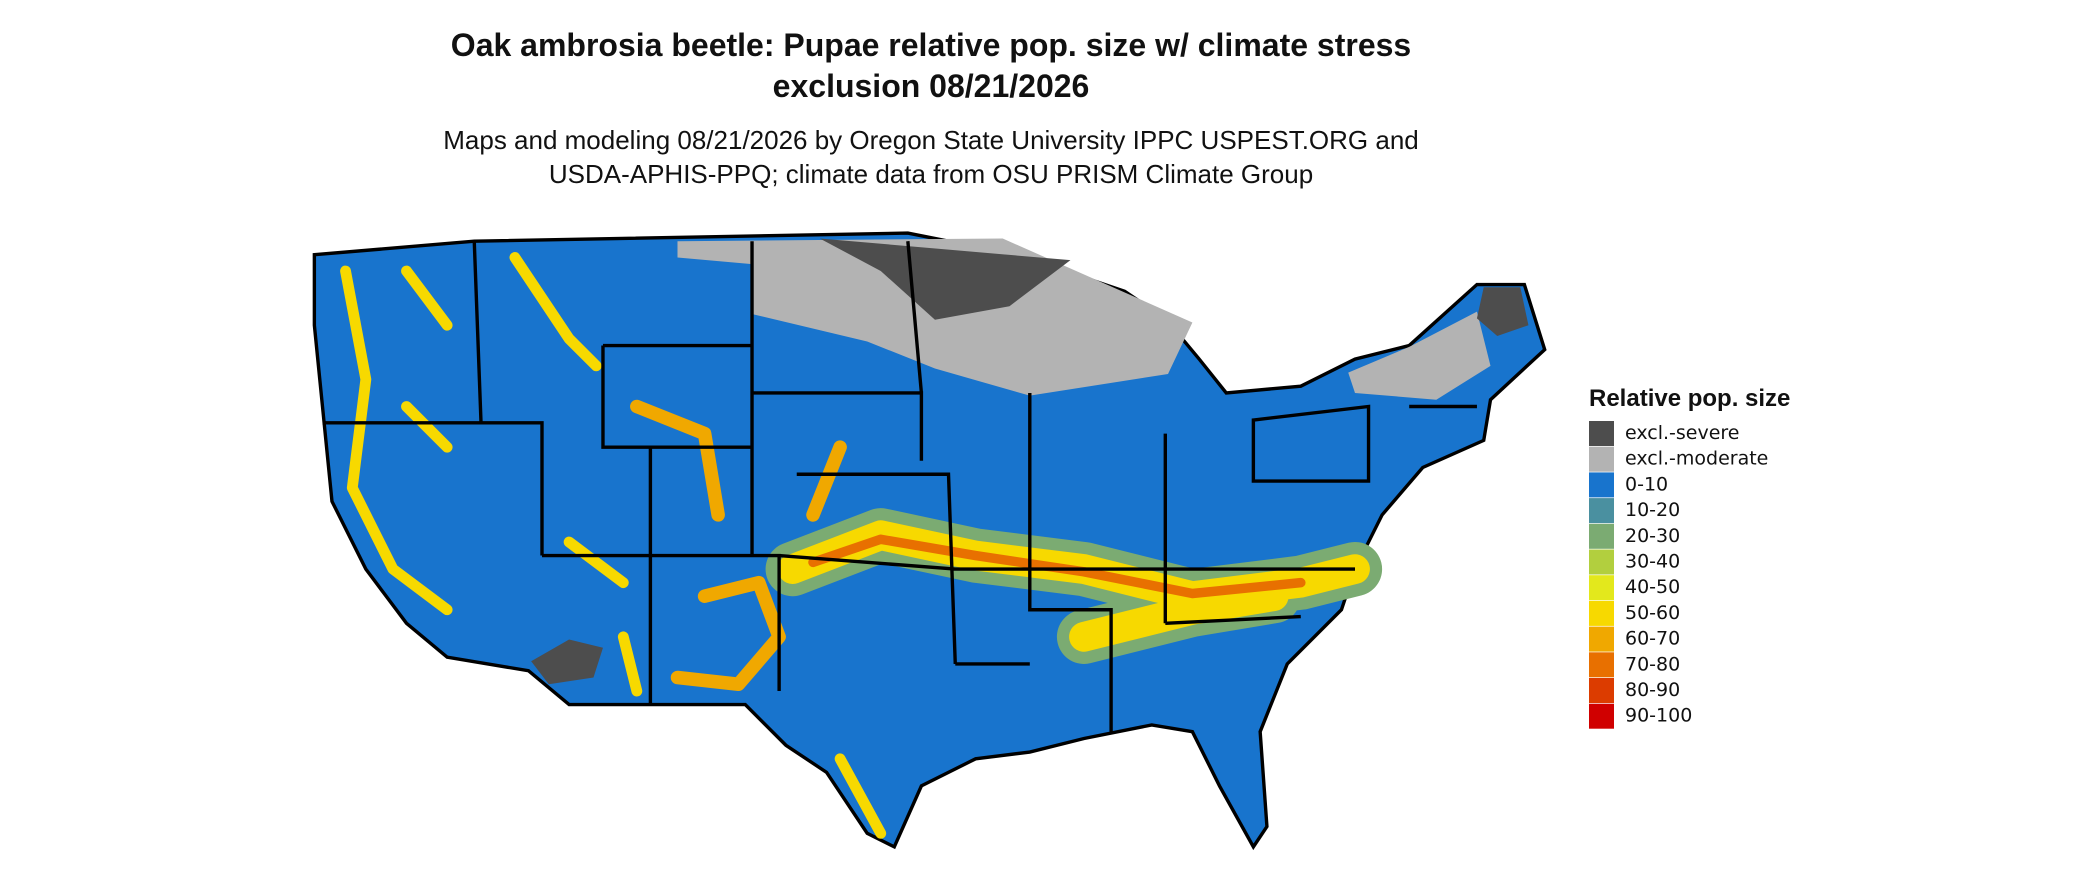 The image size is (2100, 892). What do you see at coordinates (1652, 639) in the screenshot?
I see `legend-label: 60-70` at bounding box center [1652, 639].